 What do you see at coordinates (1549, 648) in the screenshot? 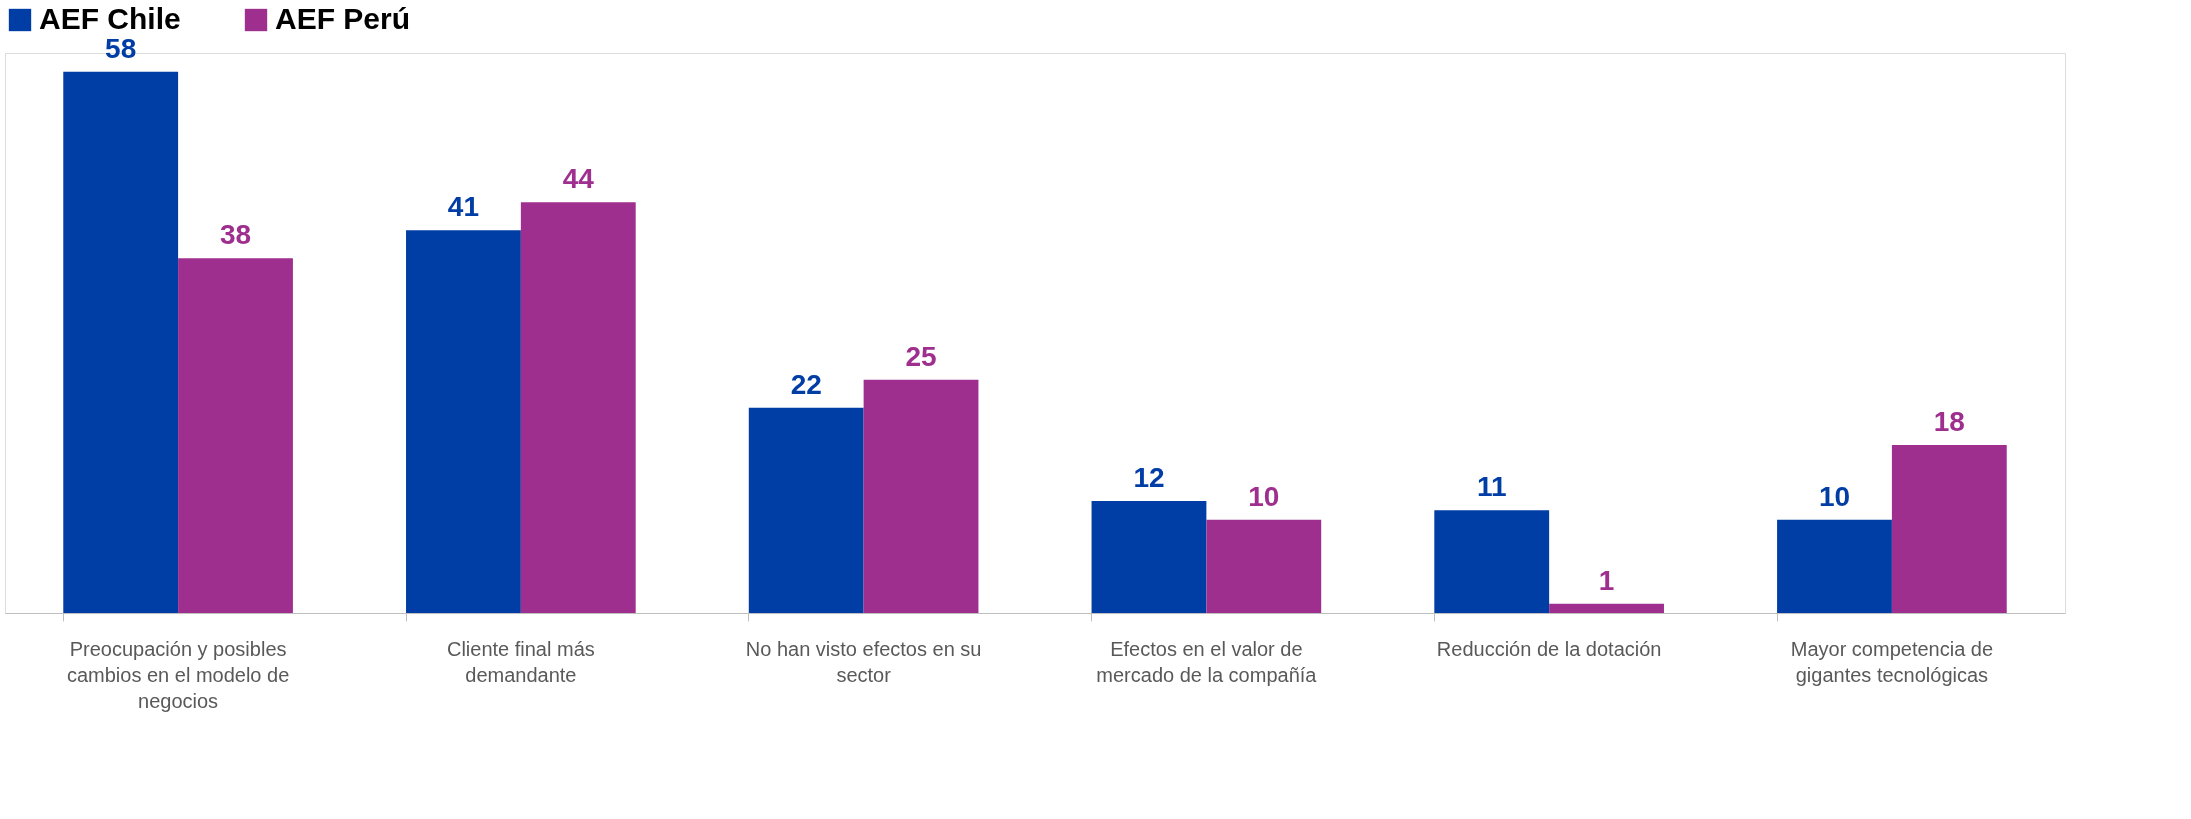
I see `x-tick-label: Reducción de la dotación` at bounding box center [1549, 648].